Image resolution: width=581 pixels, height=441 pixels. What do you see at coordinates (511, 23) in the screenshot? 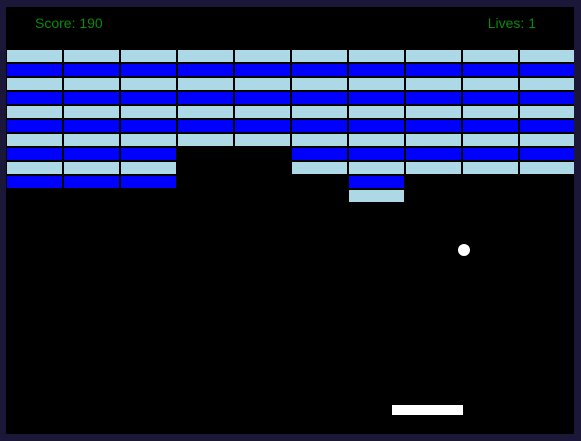
I see `lives-label: Lives: 1` at bounding box center [511, 23].